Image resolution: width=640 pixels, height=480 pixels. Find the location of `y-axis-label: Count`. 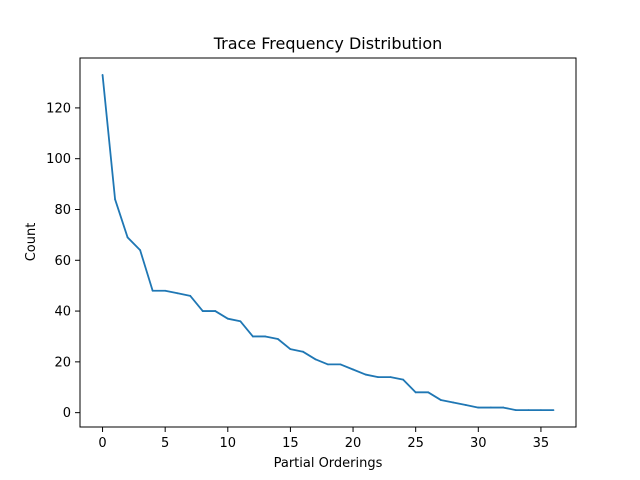

y-axis-label: Count is located at coordinates (31, 242).